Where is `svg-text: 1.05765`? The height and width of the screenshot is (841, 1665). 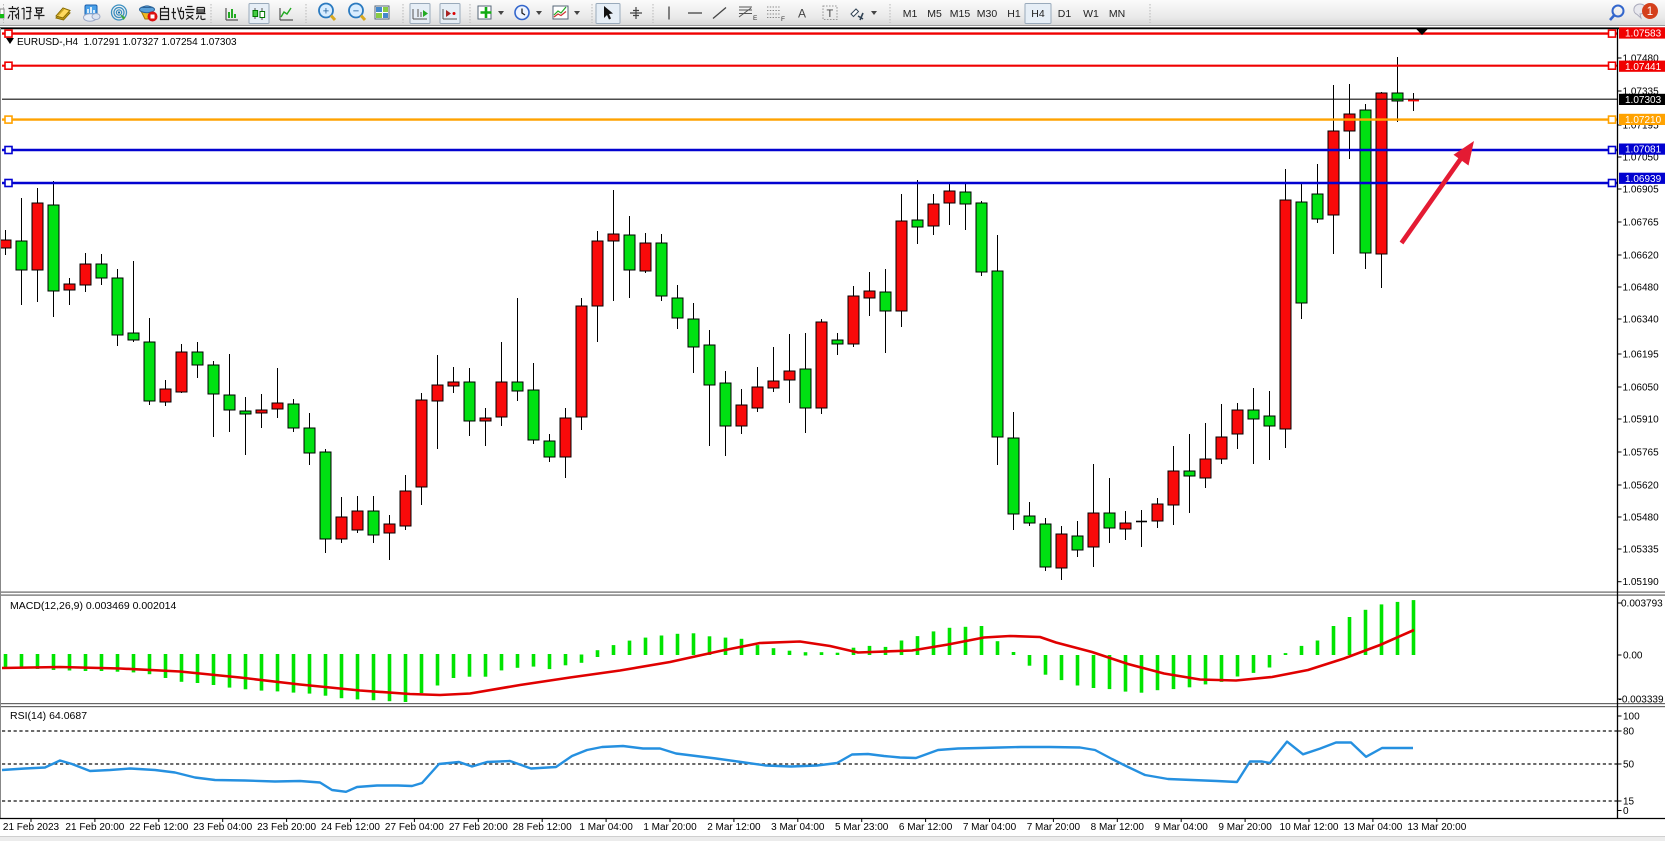 svg-text: 1.05765 is located at coordinates (1641, 453).